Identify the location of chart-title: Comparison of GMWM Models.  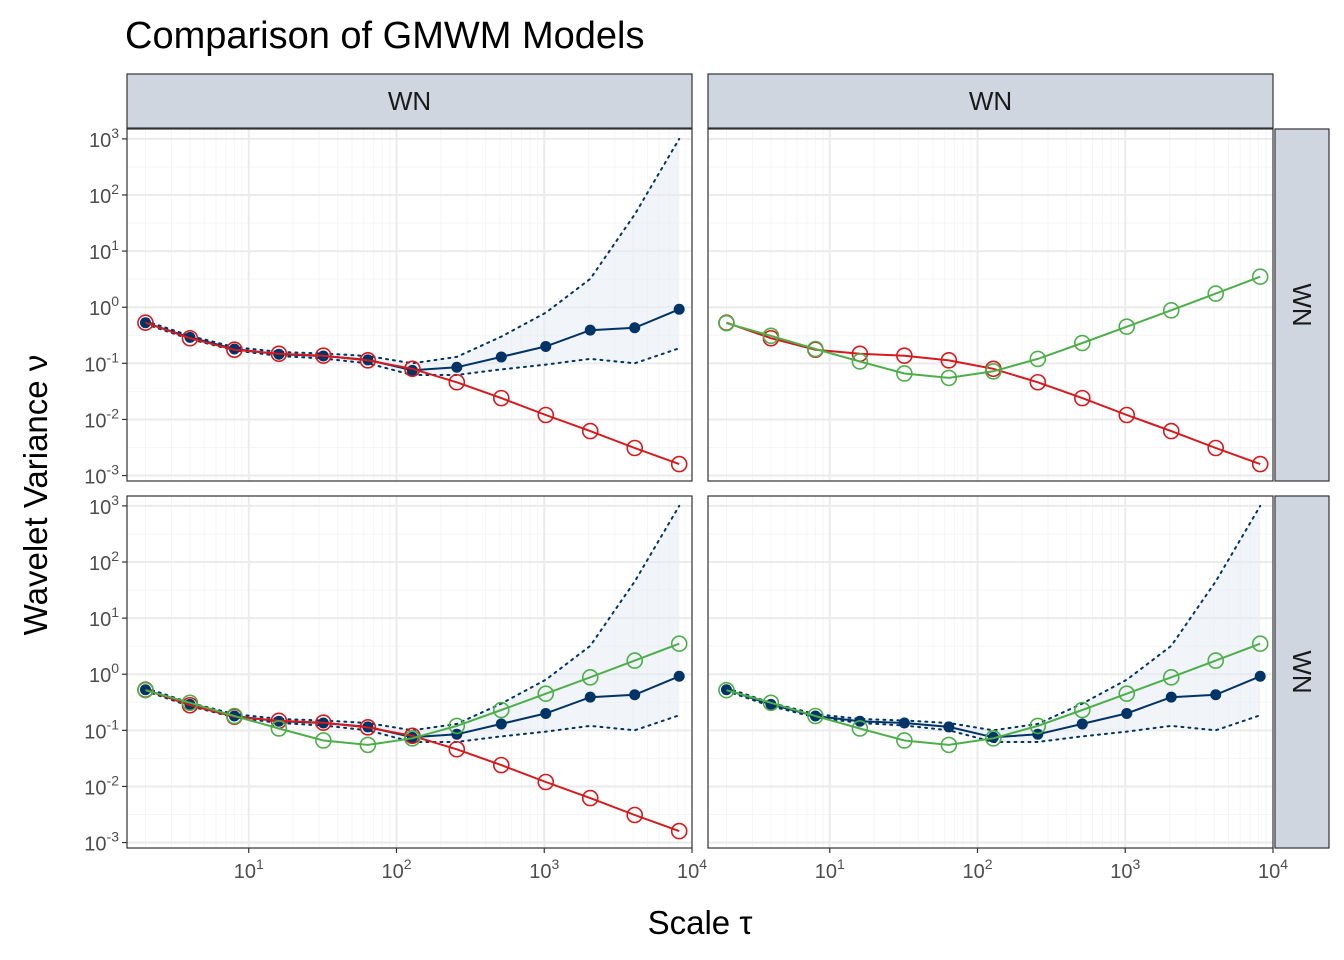
(384, 36).